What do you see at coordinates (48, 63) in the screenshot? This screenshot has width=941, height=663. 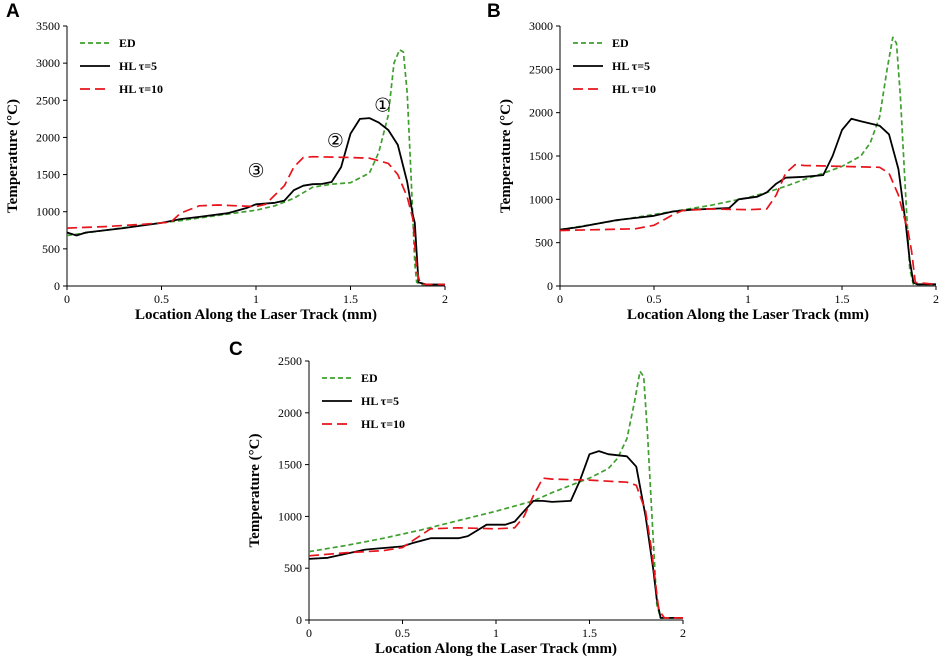 I see `y-tick-label-a: 3000` at bounding box center [48, 63].